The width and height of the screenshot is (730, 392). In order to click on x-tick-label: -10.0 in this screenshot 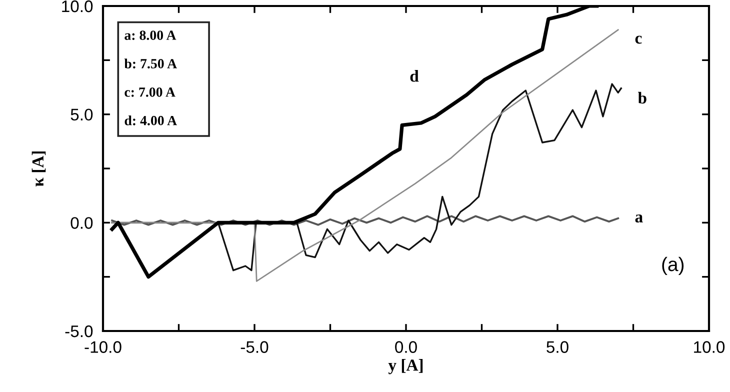, I will do `click(103, 347)`.